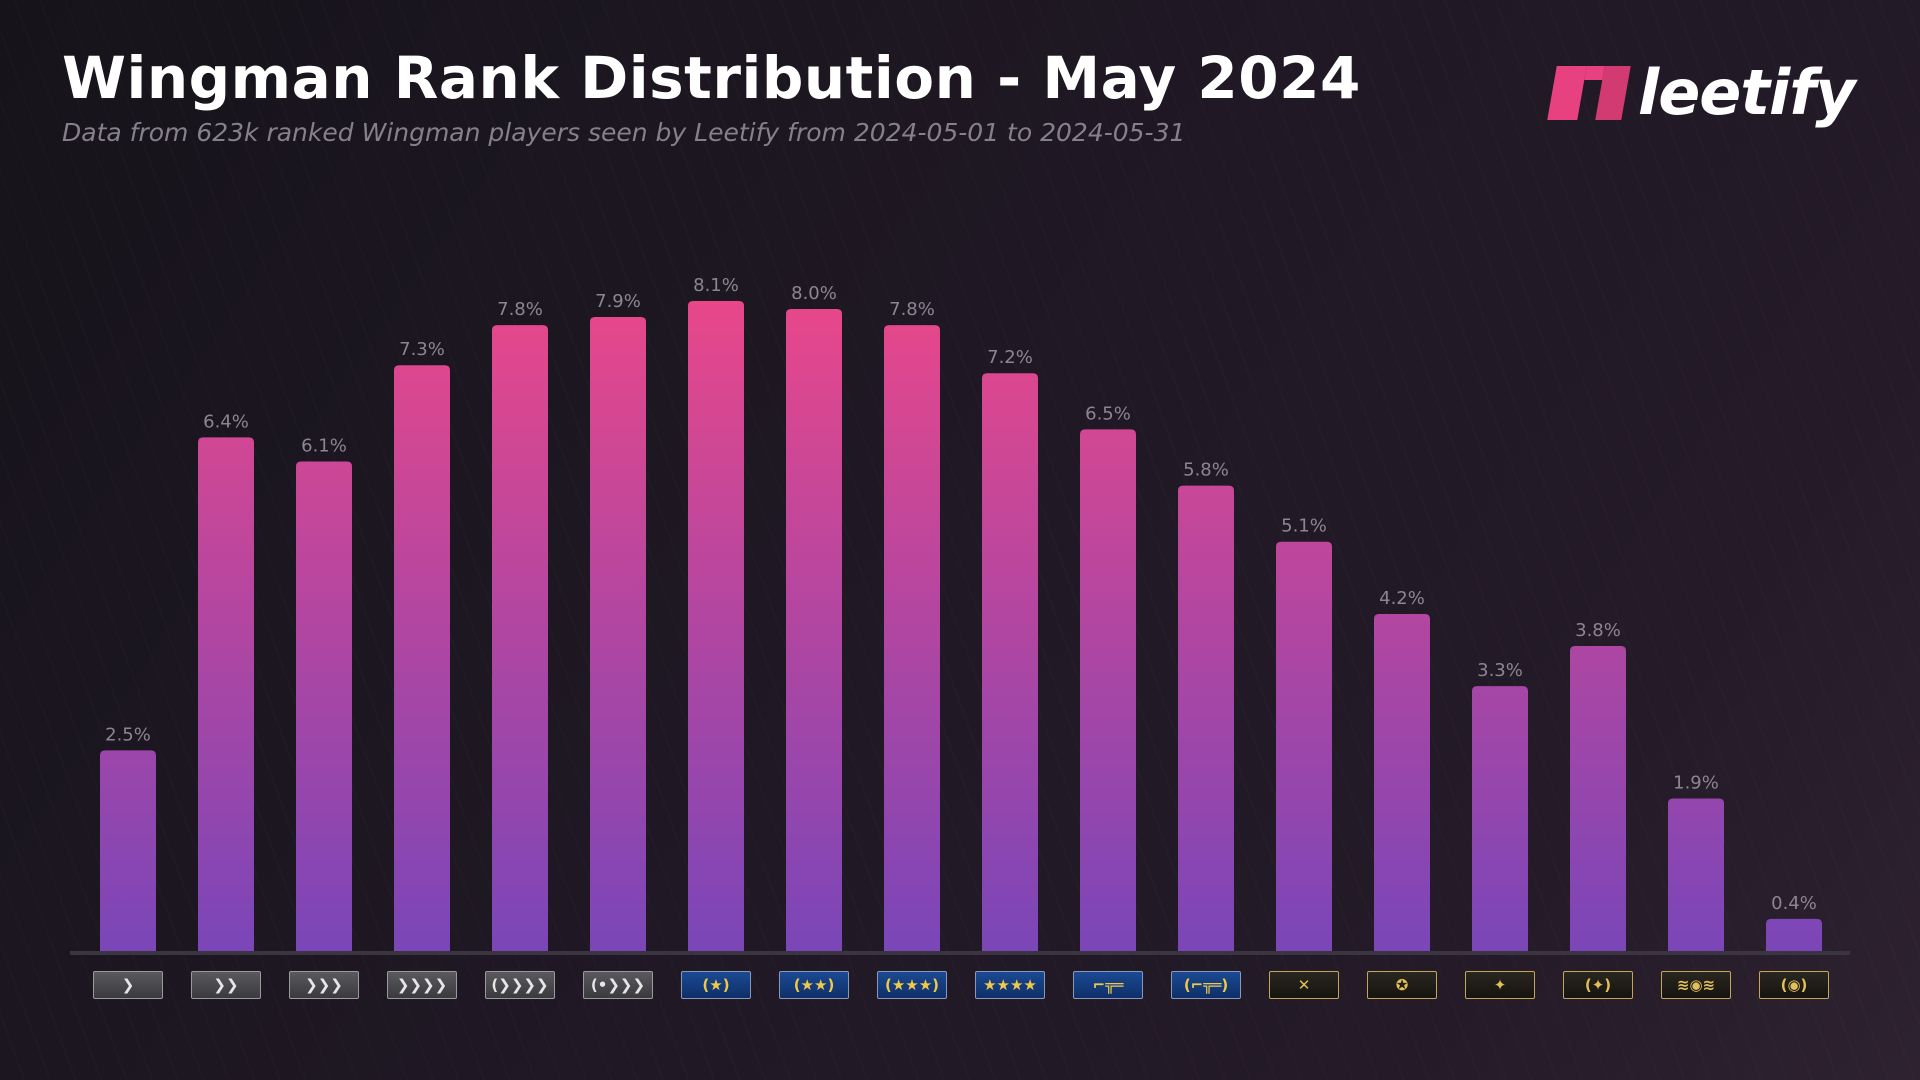  Describe the element at coordinates (814, 293) in the screenshot. I see `data-label: 8.0%` at that location.